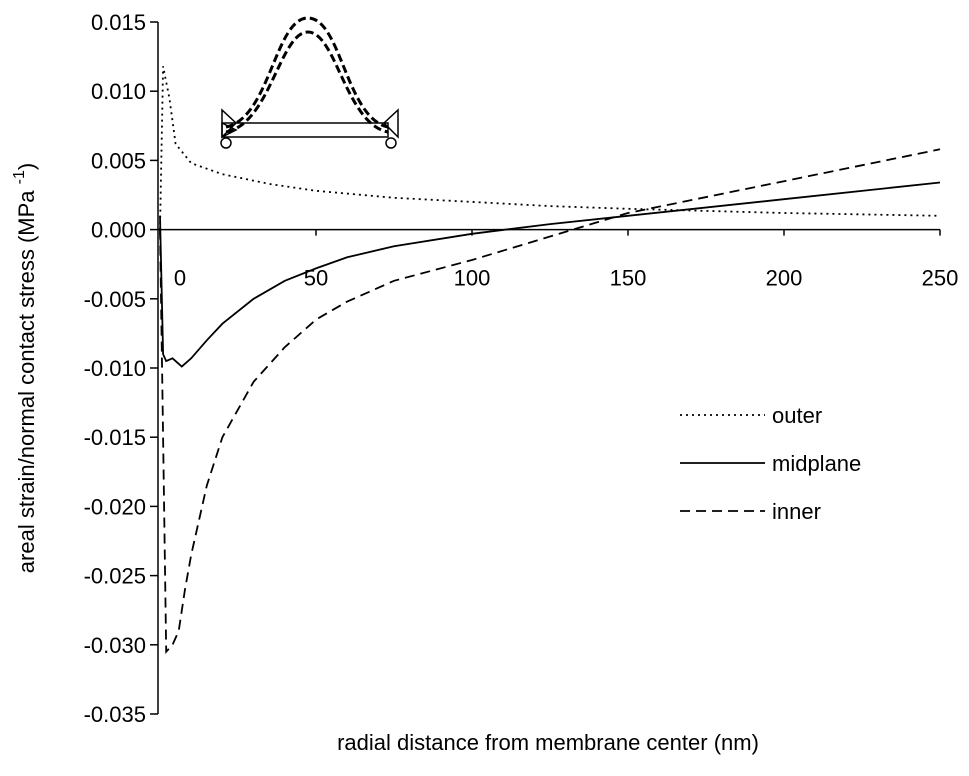  I want to click on y-tick-label: 0.015, so click(118, 22).